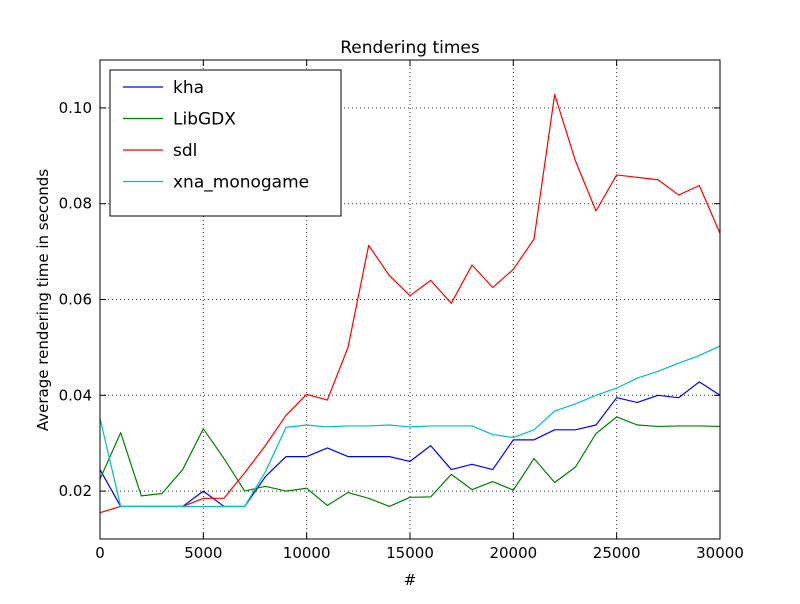  I want to click on legend-label-sdl: sdl, so click(185, 151).